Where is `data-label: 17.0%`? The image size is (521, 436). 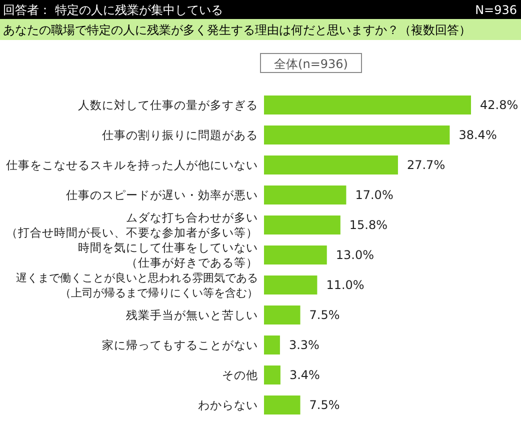
data-label: 17.0% is located at coordinates (374, 195).